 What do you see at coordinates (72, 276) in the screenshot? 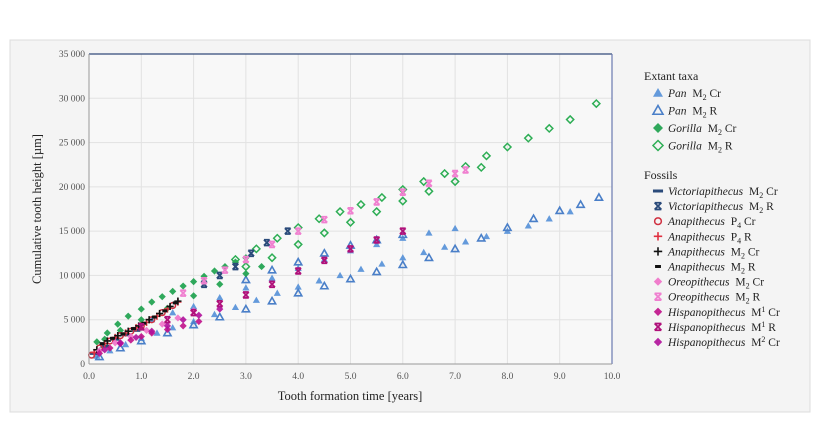
I see `y-tick-label: 10 000` at bounding box center [72, 276].